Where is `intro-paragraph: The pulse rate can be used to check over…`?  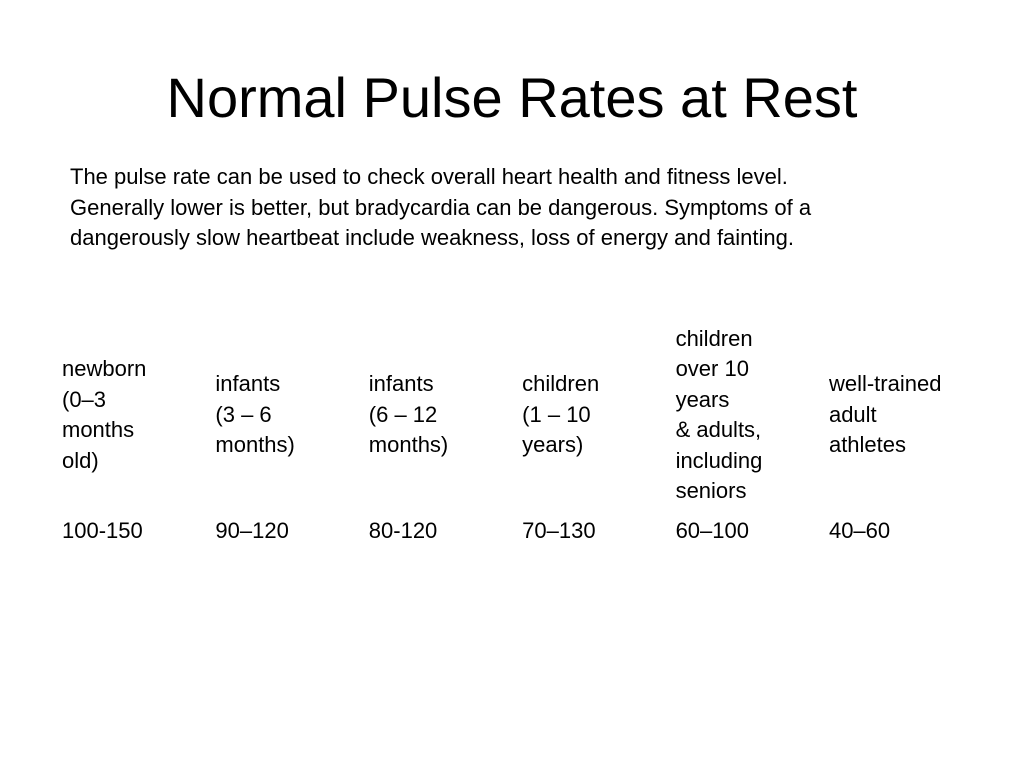 intro-paragraph: The pulse rate can be used to check over… is located at coordinates (520, 208).